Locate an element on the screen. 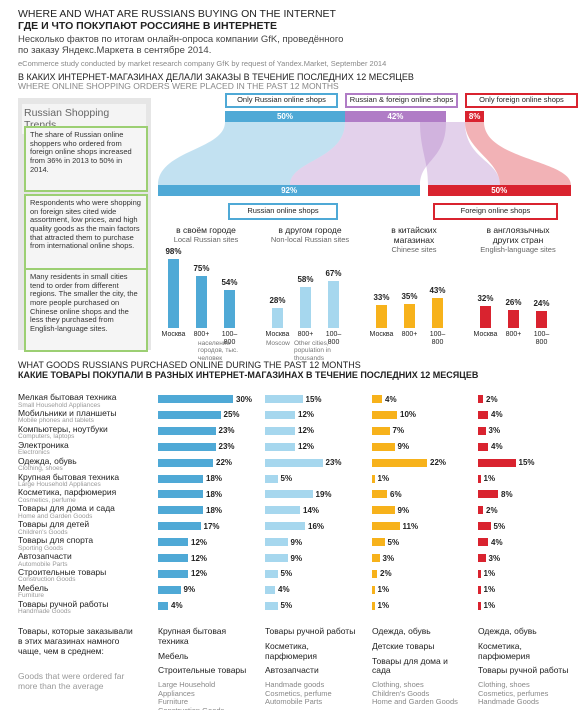 This screenshot has height=710, width=585. value-label: 30% is located at coordinates (244, 399).